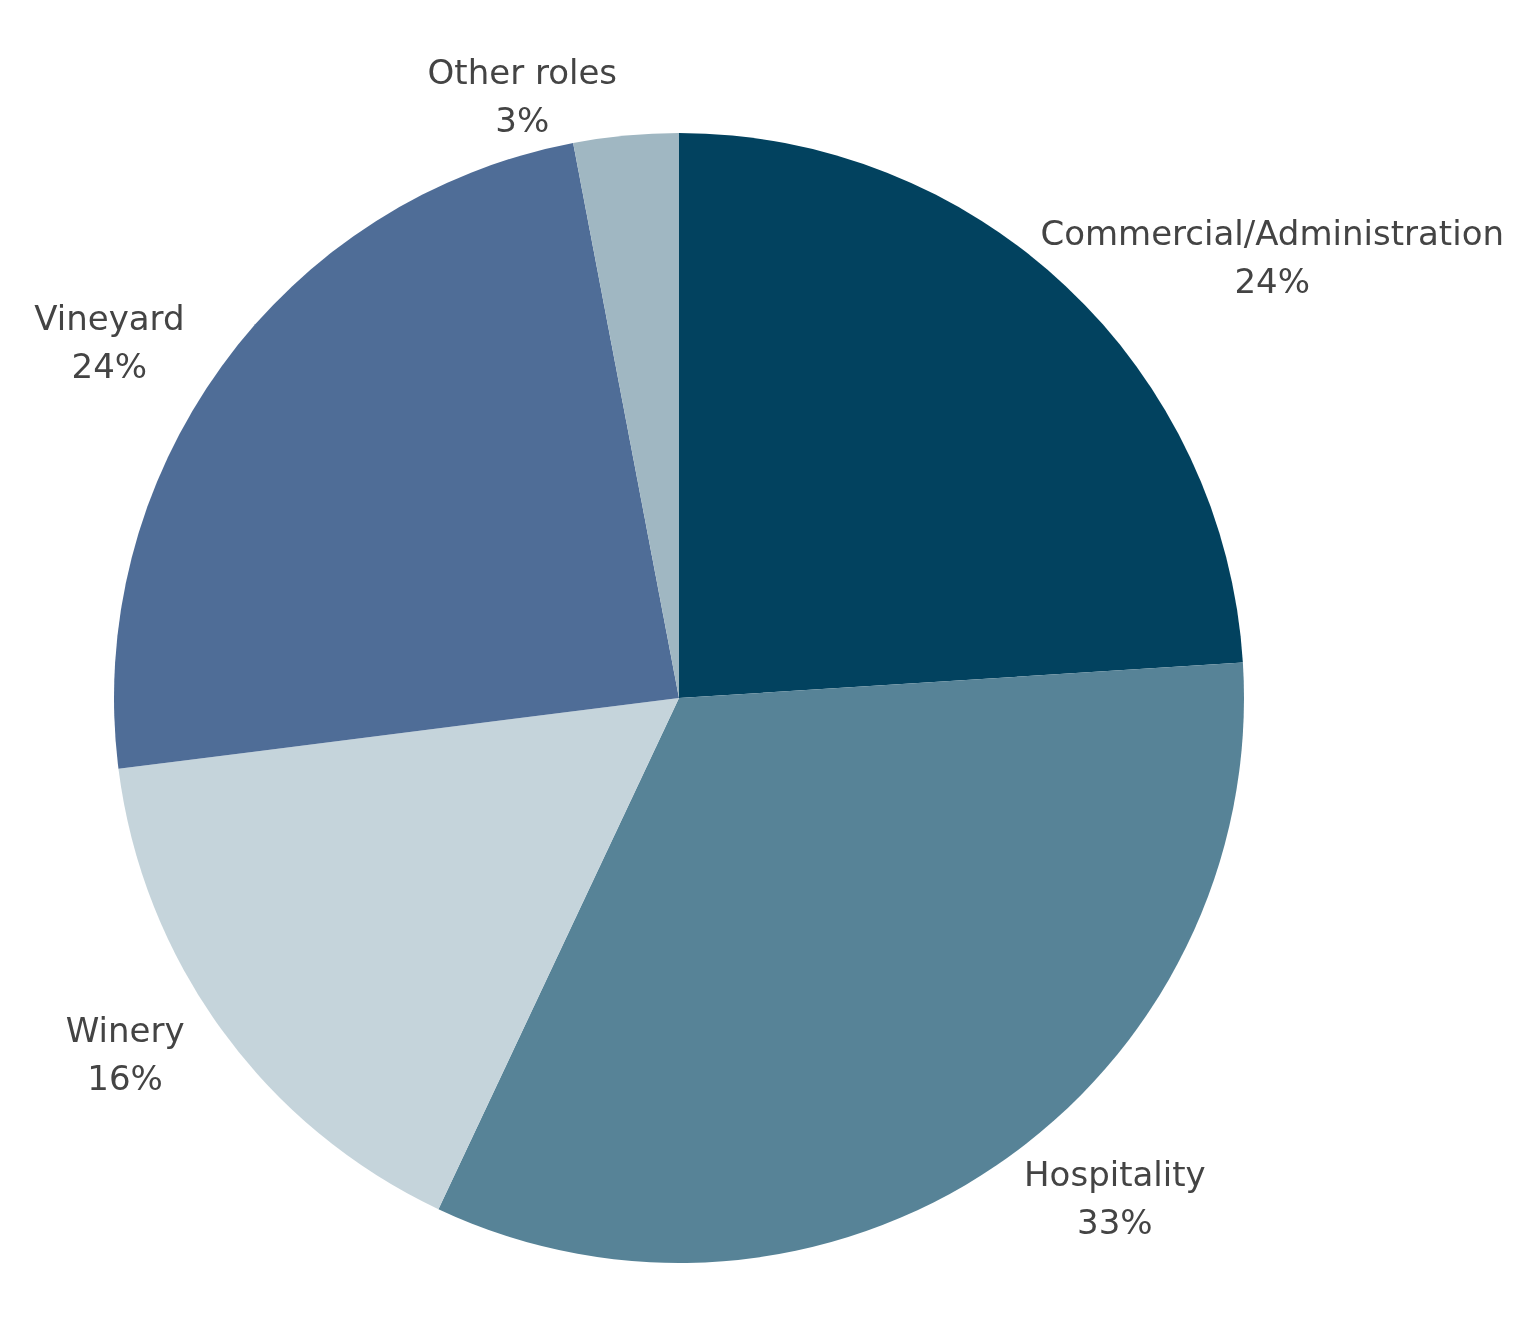  I want to click on slice-label: Vineyard, so click(109, 318).